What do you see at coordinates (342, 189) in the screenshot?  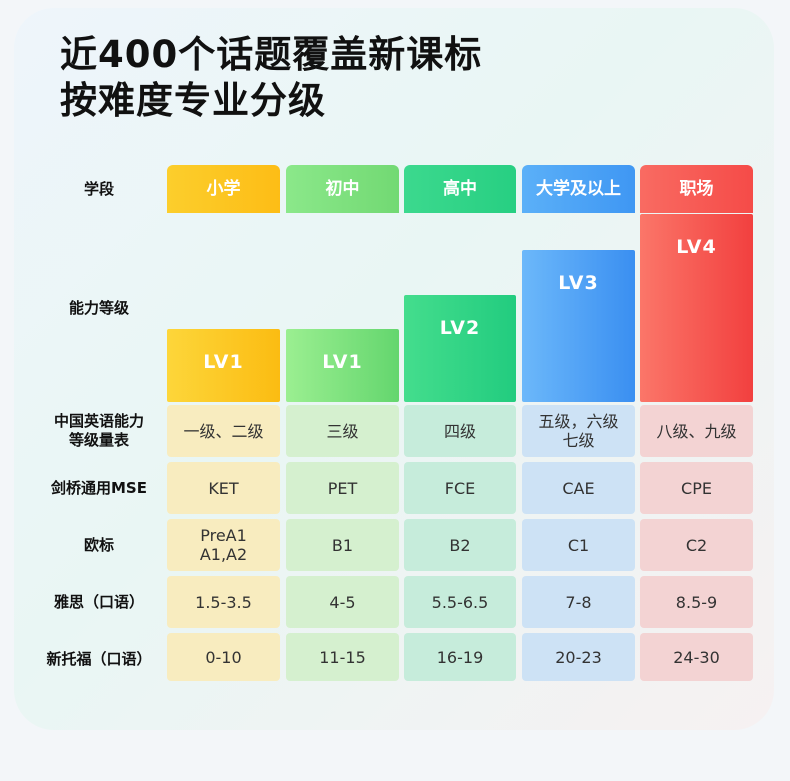 I see `stage-header-middle: 初中` at bounding box center [342, 189].